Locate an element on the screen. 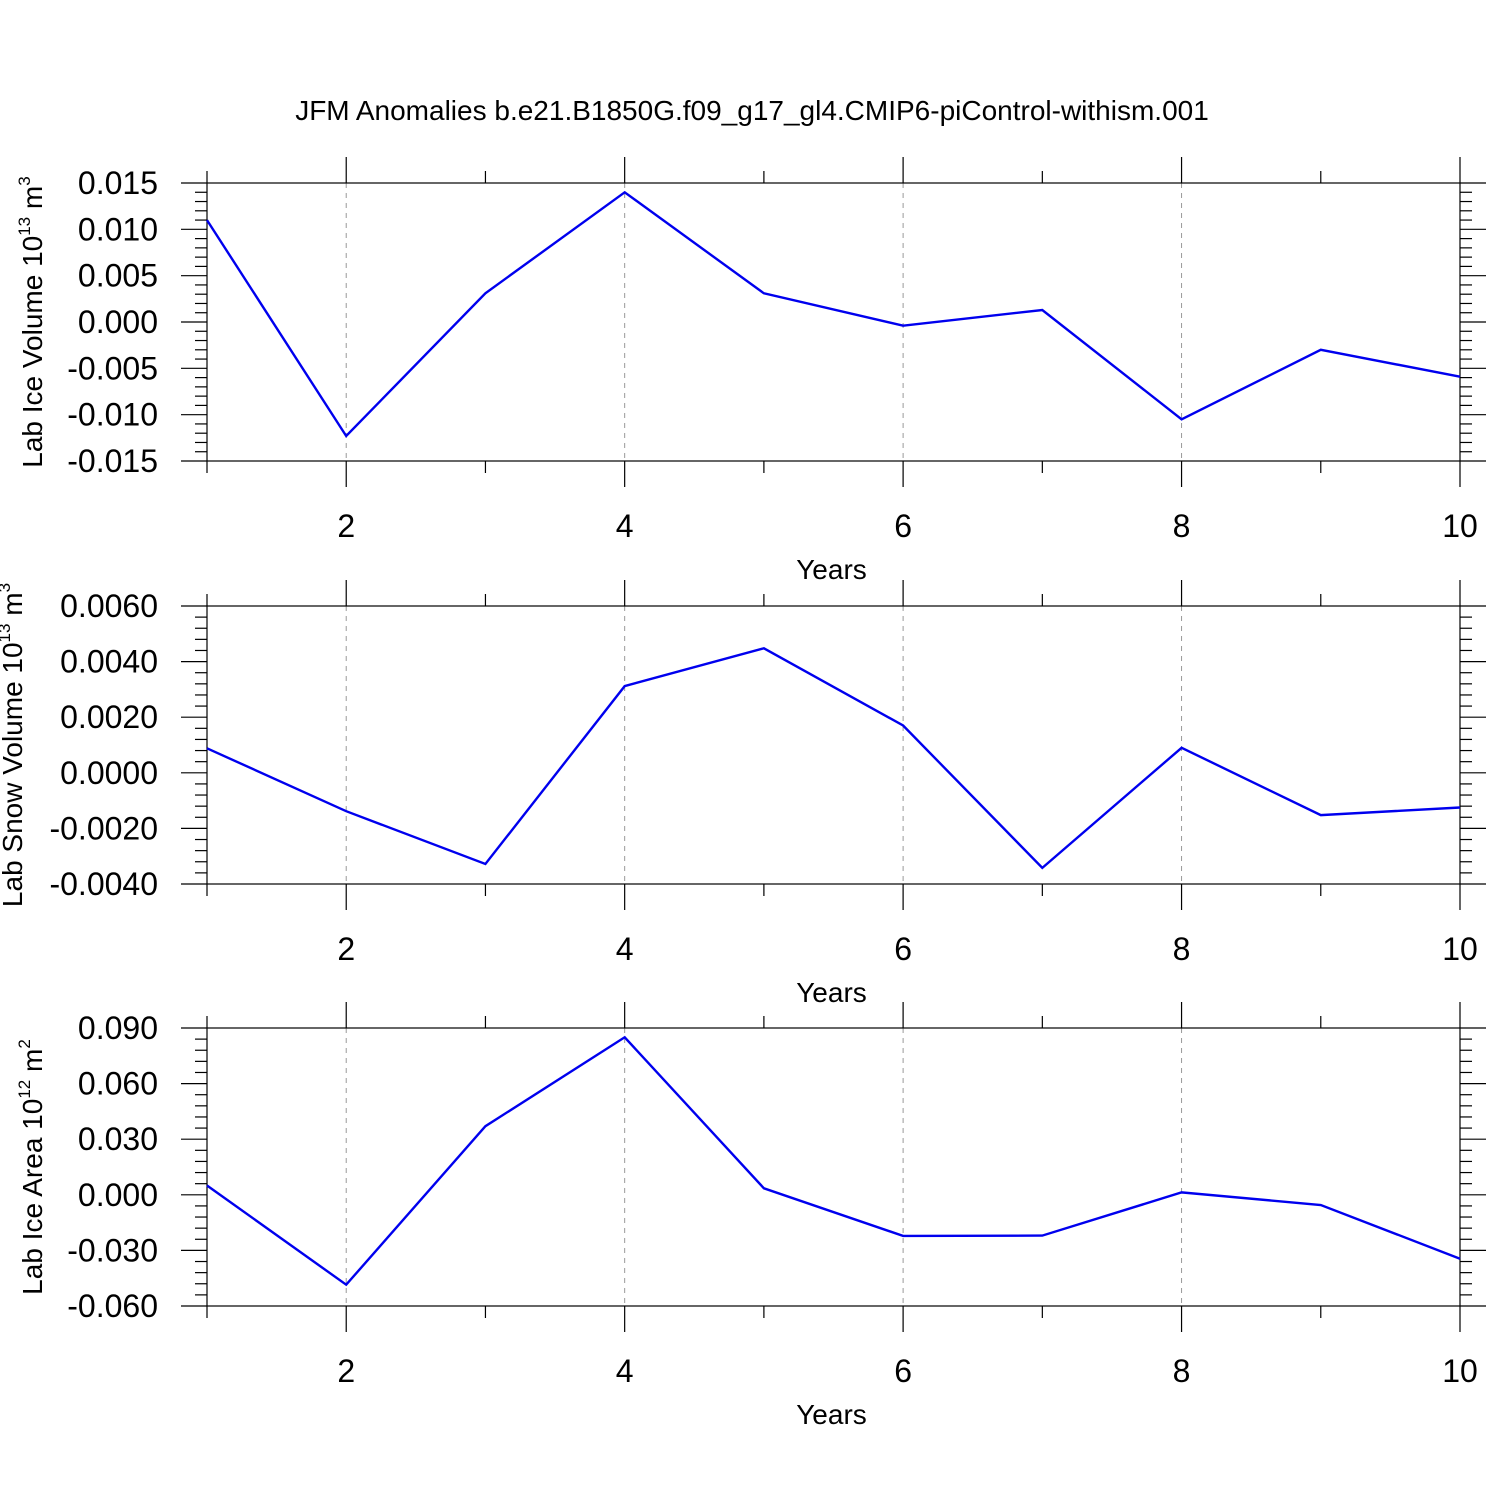  y-tick-label: -0.015 is located at coordinates (112, 461).